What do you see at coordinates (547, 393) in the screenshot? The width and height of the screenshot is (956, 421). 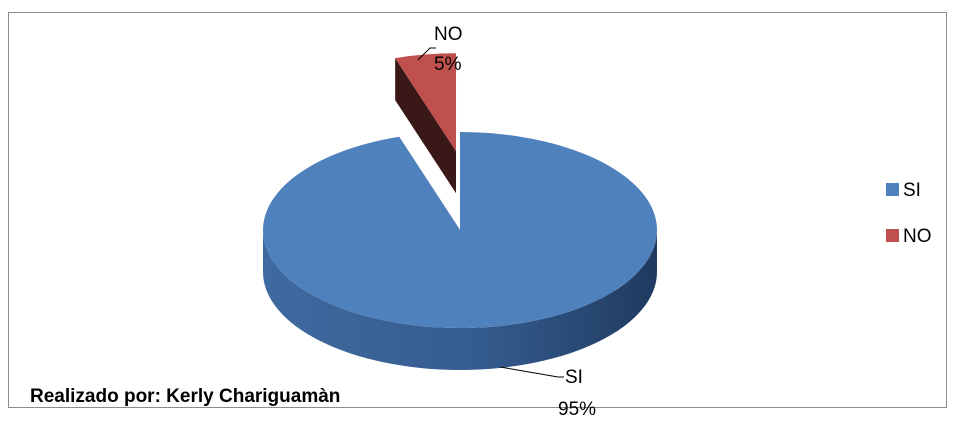 I see `data-label-si: SI 95%` at bounding box center [547, 393].